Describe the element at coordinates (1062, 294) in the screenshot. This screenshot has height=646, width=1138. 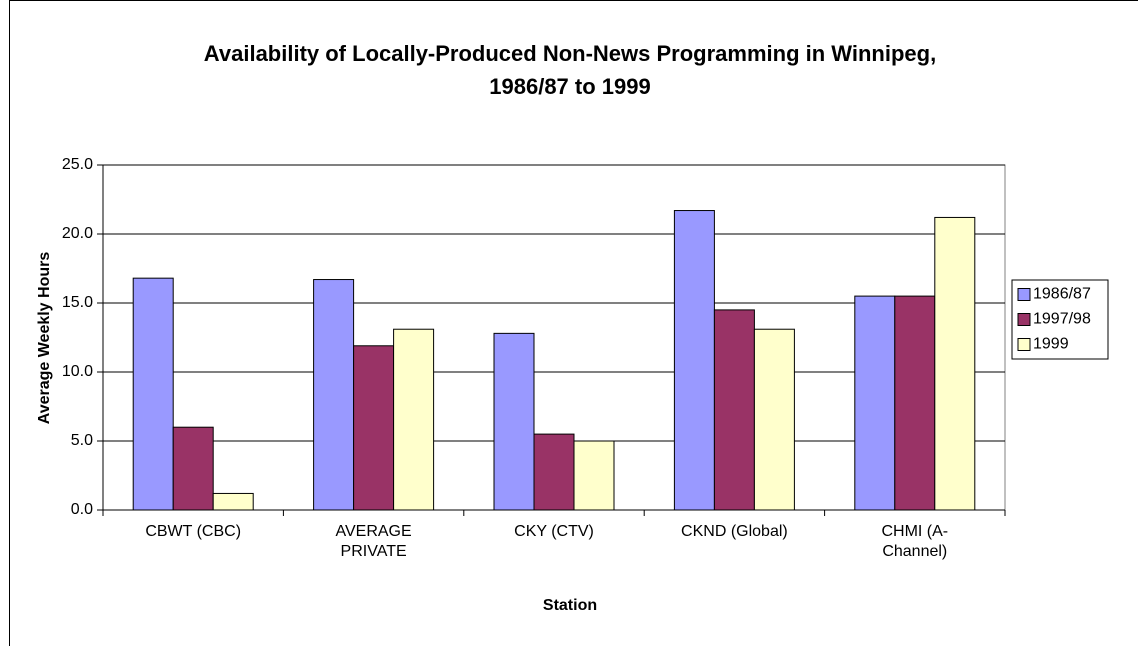
I see `legend-label: 1986/87` at that location.